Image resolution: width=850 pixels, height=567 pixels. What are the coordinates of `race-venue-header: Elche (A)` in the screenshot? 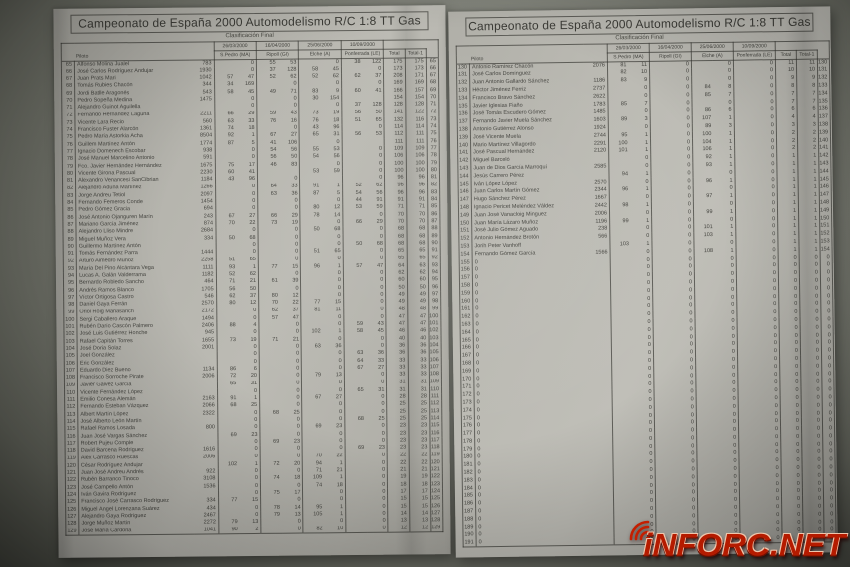 It's located at (320, 54).